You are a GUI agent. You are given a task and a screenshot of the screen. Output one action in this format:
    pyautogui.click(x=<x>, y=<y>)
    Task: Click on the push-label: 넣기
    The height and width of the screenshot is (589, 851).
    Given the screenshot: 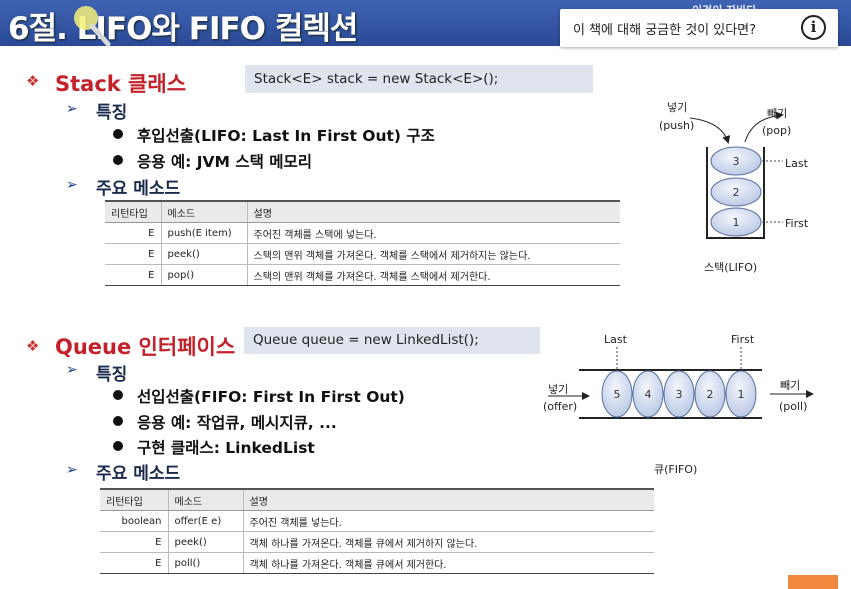 What is the action you would take?
    pyautogui.click(x=677, y=107)
    